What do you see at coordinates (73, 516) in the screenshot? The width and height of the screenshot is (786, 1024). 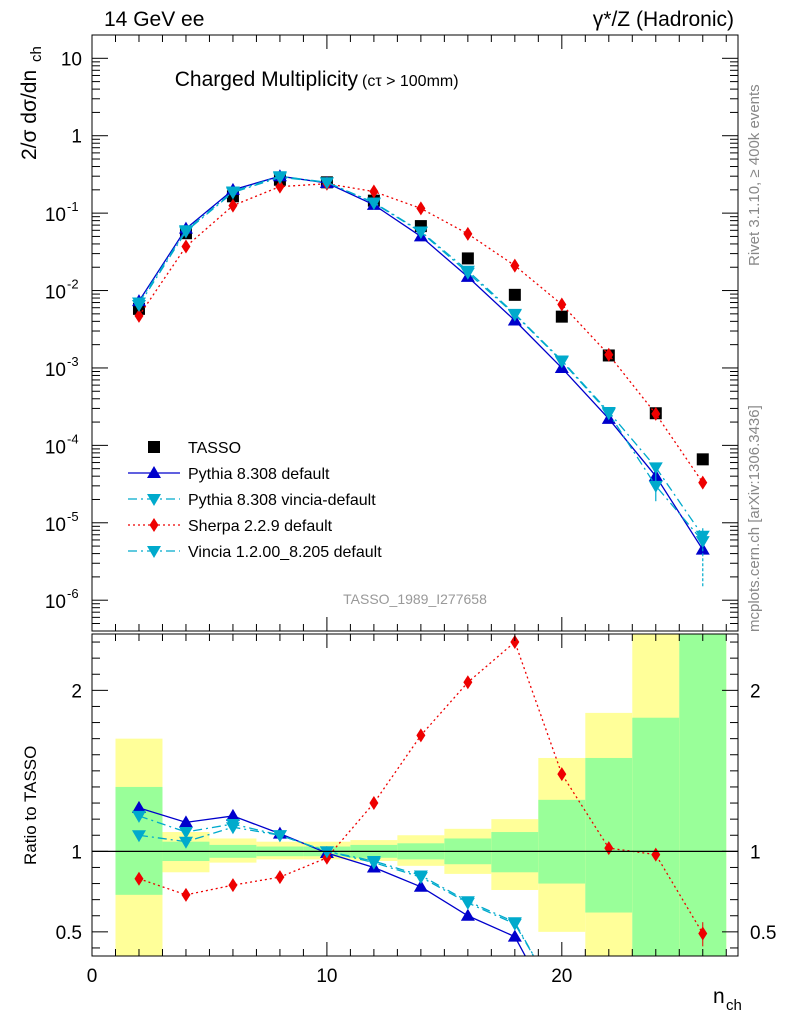 I see `y-tick-exponent: -5` at bounding box center [73, 516].